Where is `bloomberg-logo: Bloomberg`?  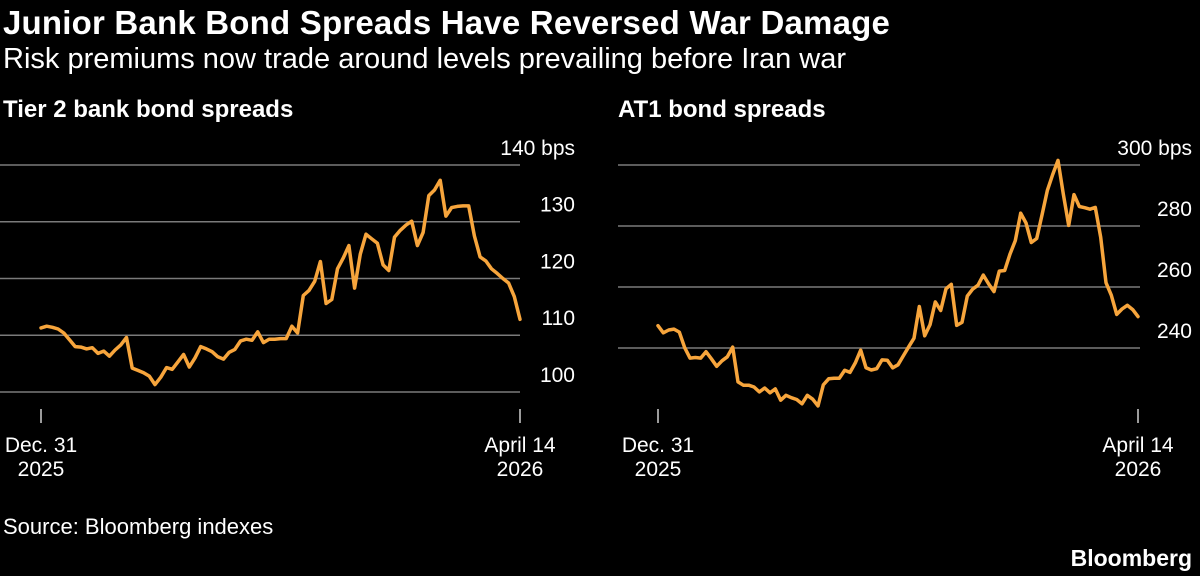
bloomberg-logo: Bloomberg is located at coordinates (1131, 558).